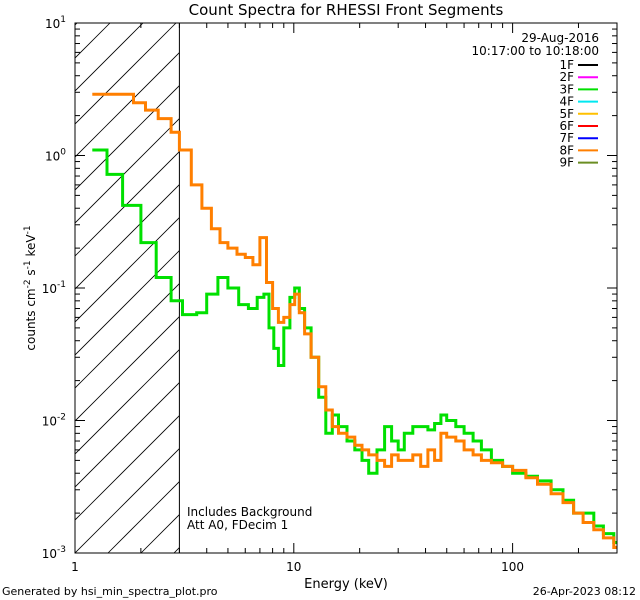 This screenshot has height=600, width=640. I want to click on legend-label: 4F, so click(566, 102).